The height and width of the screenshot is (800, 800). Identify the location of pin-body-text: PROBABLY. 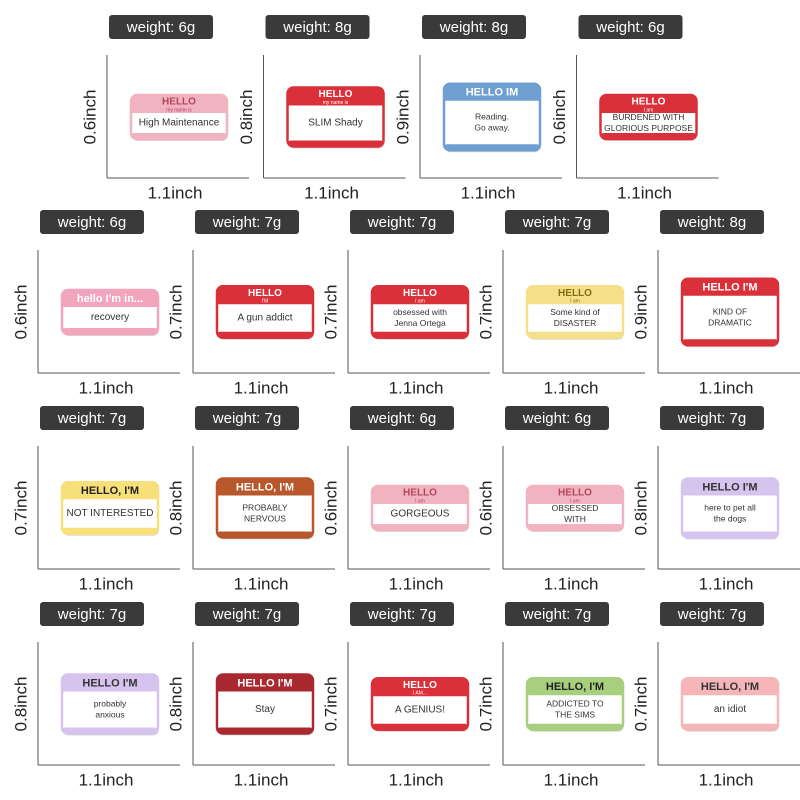
(265, 507).